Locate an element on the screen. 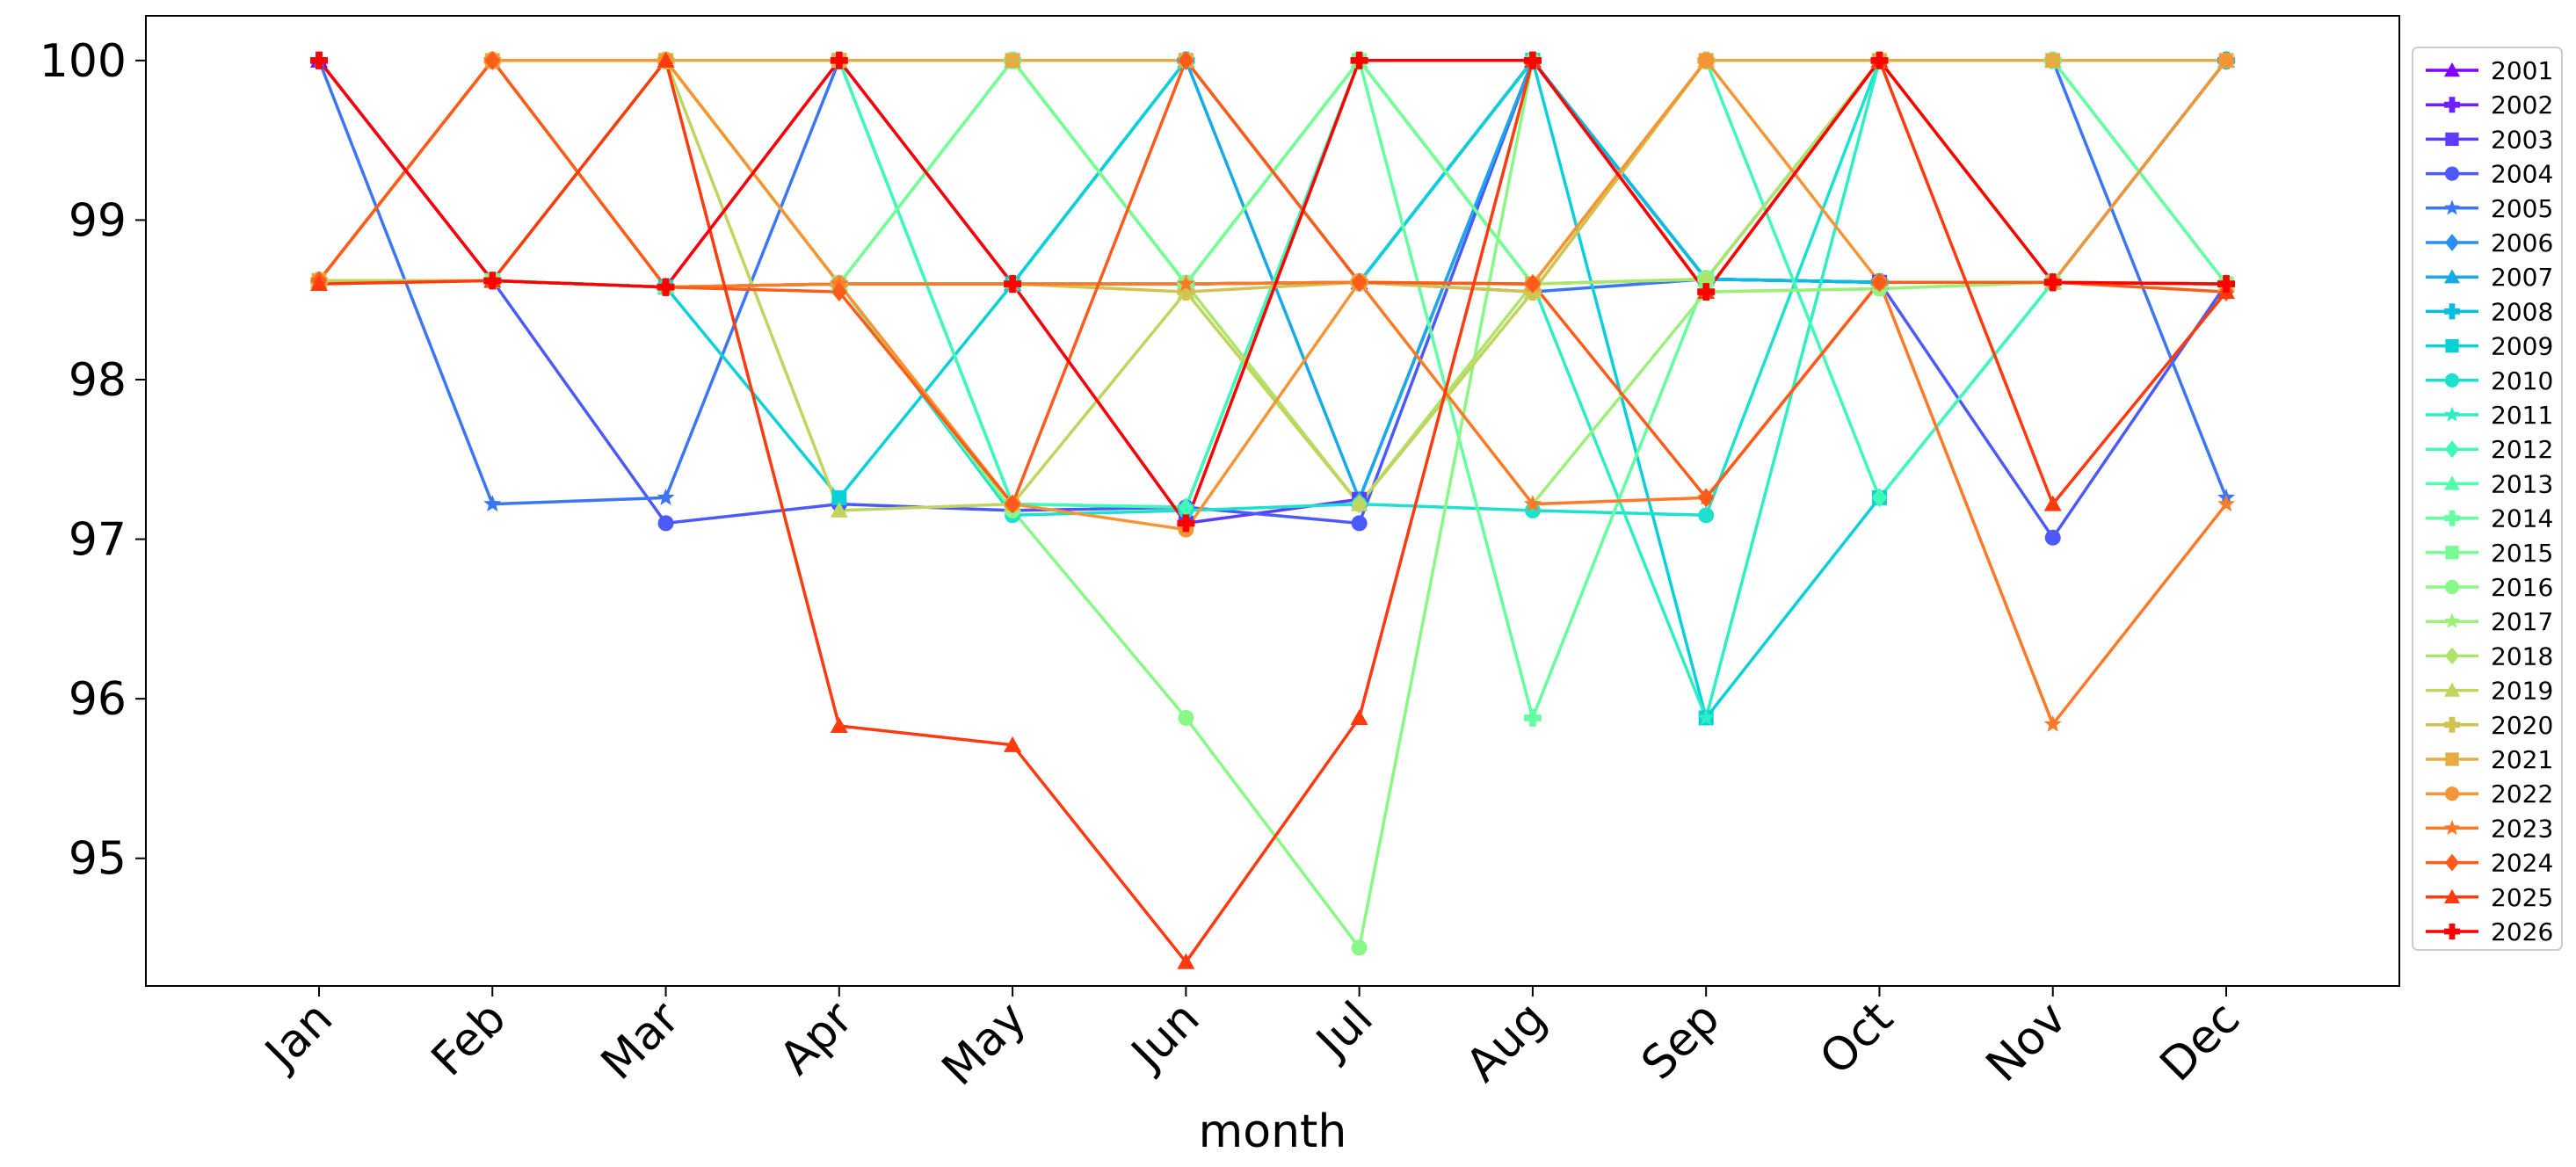 The width and height of the screenshot is (2576, 1167). legend-label: 2010 is located at coordinates (2522, 381).